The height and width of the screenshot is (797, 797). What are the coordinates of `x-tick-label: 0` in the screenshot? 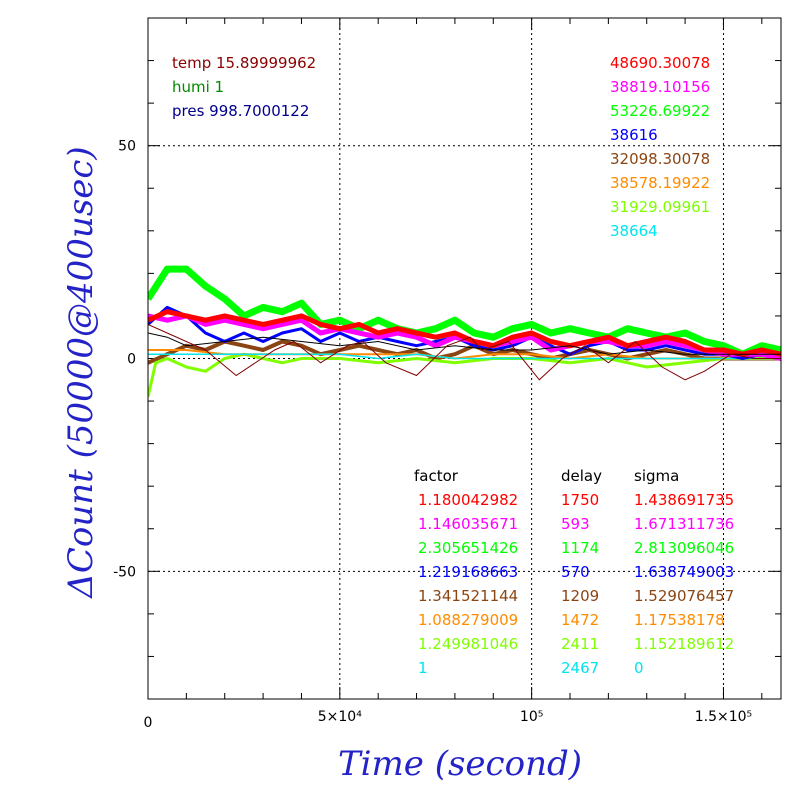 It's located at (148, 723).